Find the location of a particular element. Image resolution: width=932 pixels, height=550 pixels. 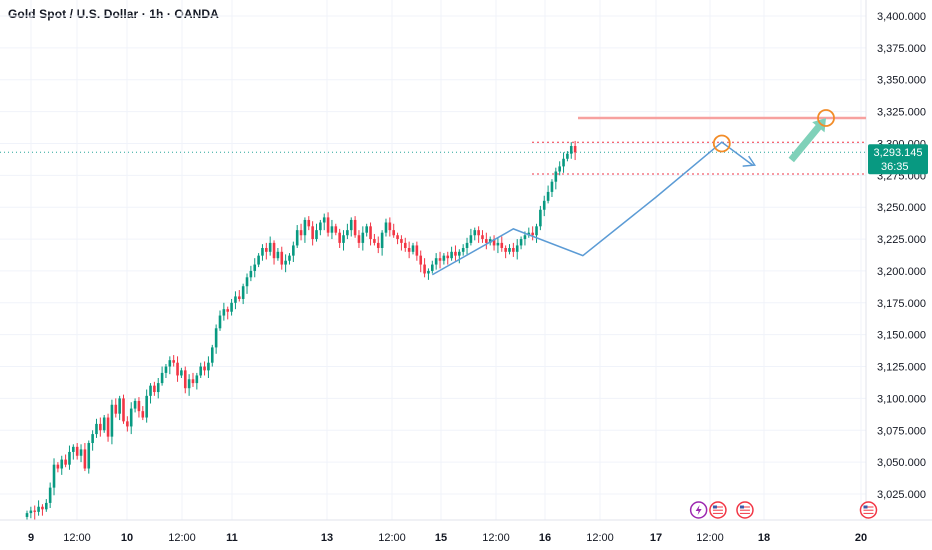

time-tick-label: 17 is located at coordinates (656, 538).